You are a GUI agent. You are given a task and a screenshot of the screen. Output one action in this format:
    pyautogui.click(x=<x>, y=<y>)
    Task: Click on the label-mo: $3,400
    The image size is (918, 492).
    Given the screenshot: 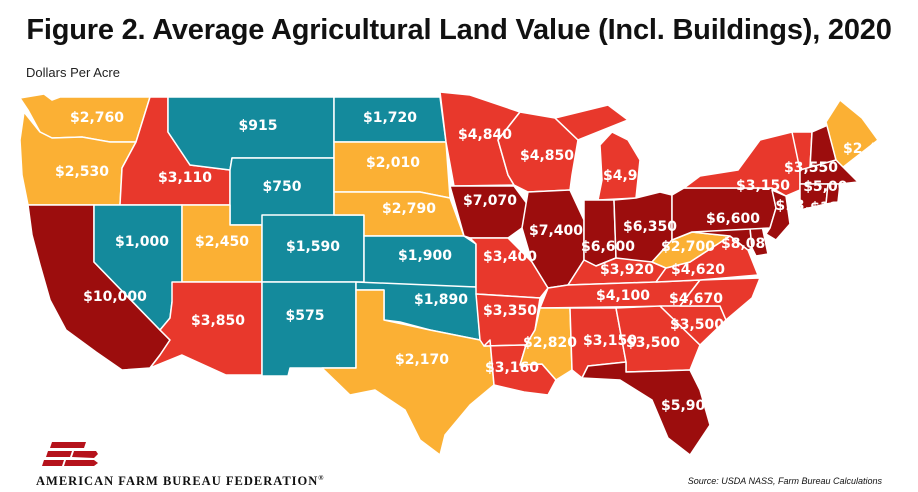 What is the action you would take?
    pyautogui.click(x=510, y=257)
    